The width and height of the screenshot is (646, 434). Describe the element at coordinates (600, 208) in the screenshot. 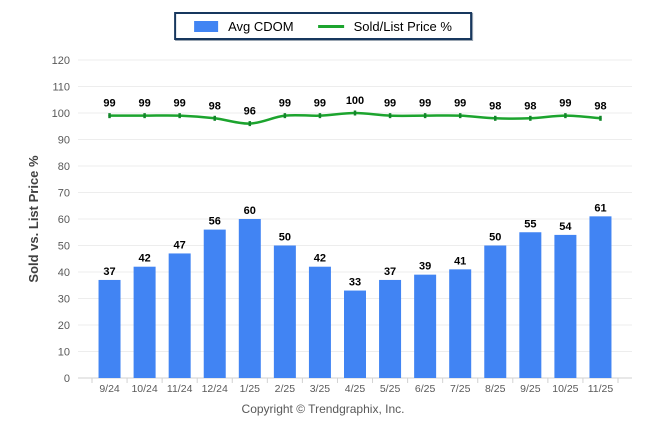

I see `bar-value-label: 61` at that location.